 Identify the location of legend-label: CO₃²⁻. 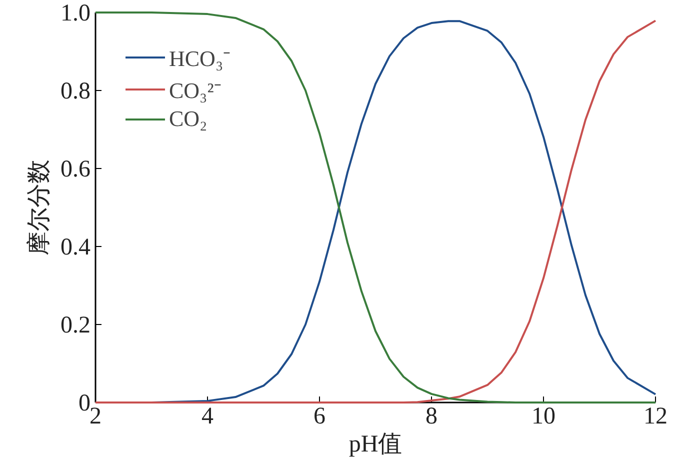
(195, 90).